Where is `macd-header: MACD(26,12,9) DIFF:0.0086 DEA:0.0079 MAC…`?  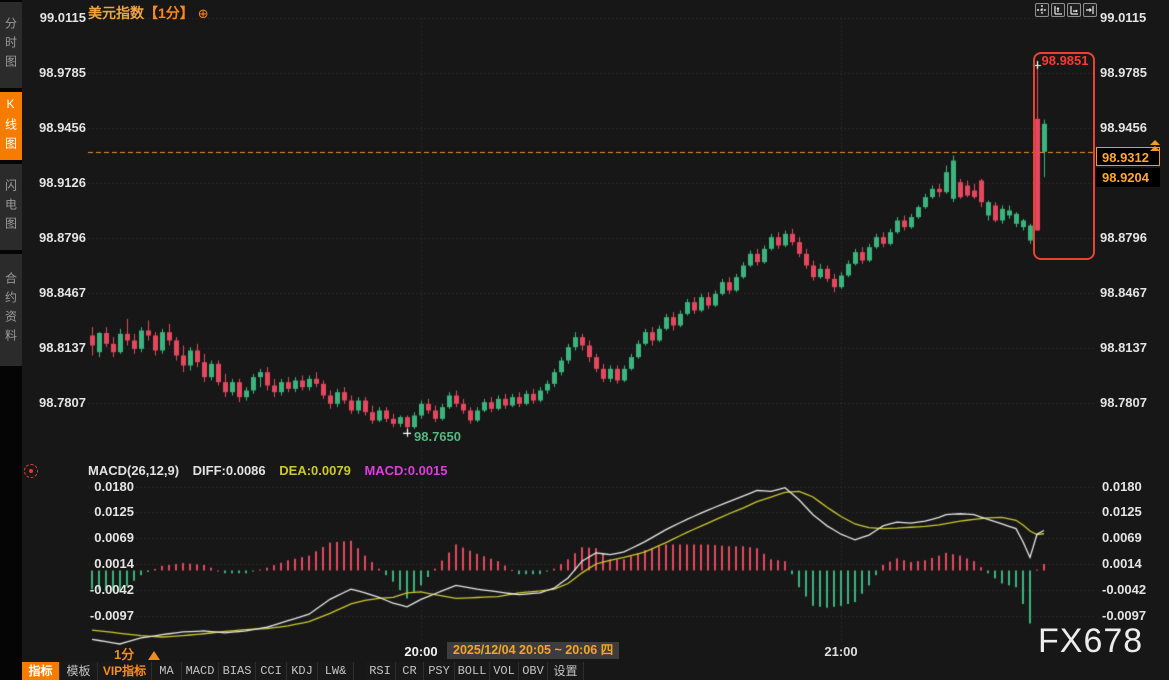
macd-header: MACD(26,12,9) DIFF:0.0086 DEA:0.0079 MAC… is located at coordinates (268, 470).